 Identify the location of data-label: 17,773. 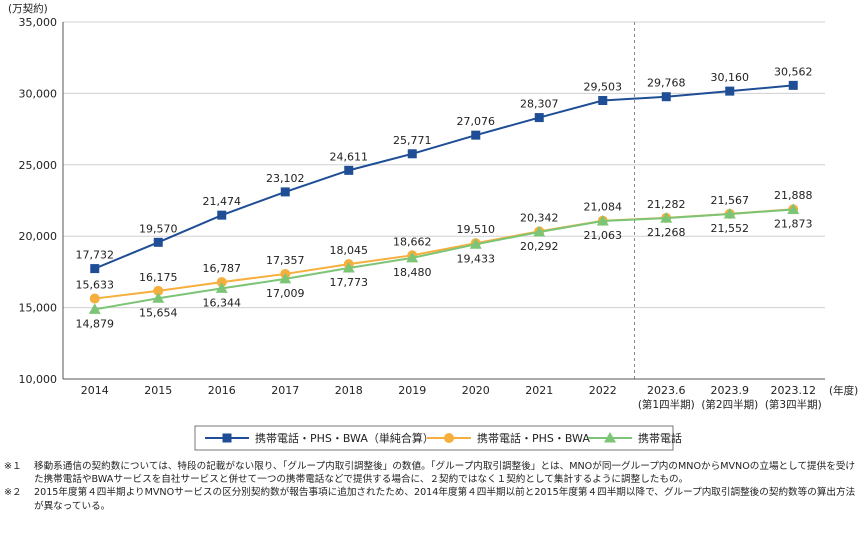
(349, 282).